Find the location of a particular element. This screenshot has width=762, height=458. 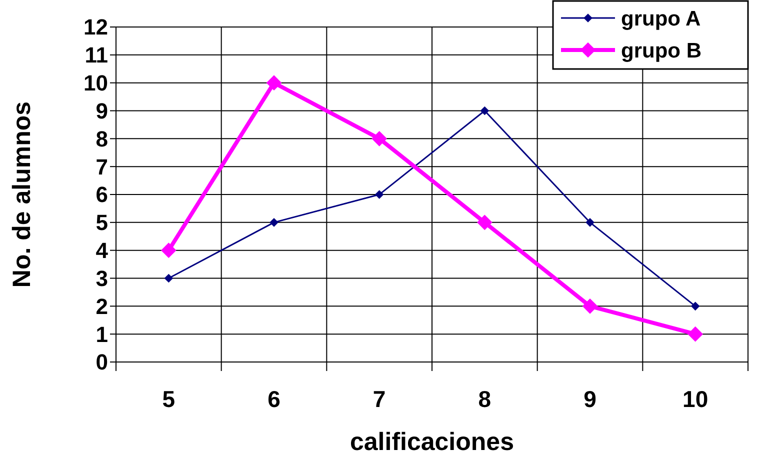

y-axis-title: No. de alumnos is located at coordinates (22, 194).